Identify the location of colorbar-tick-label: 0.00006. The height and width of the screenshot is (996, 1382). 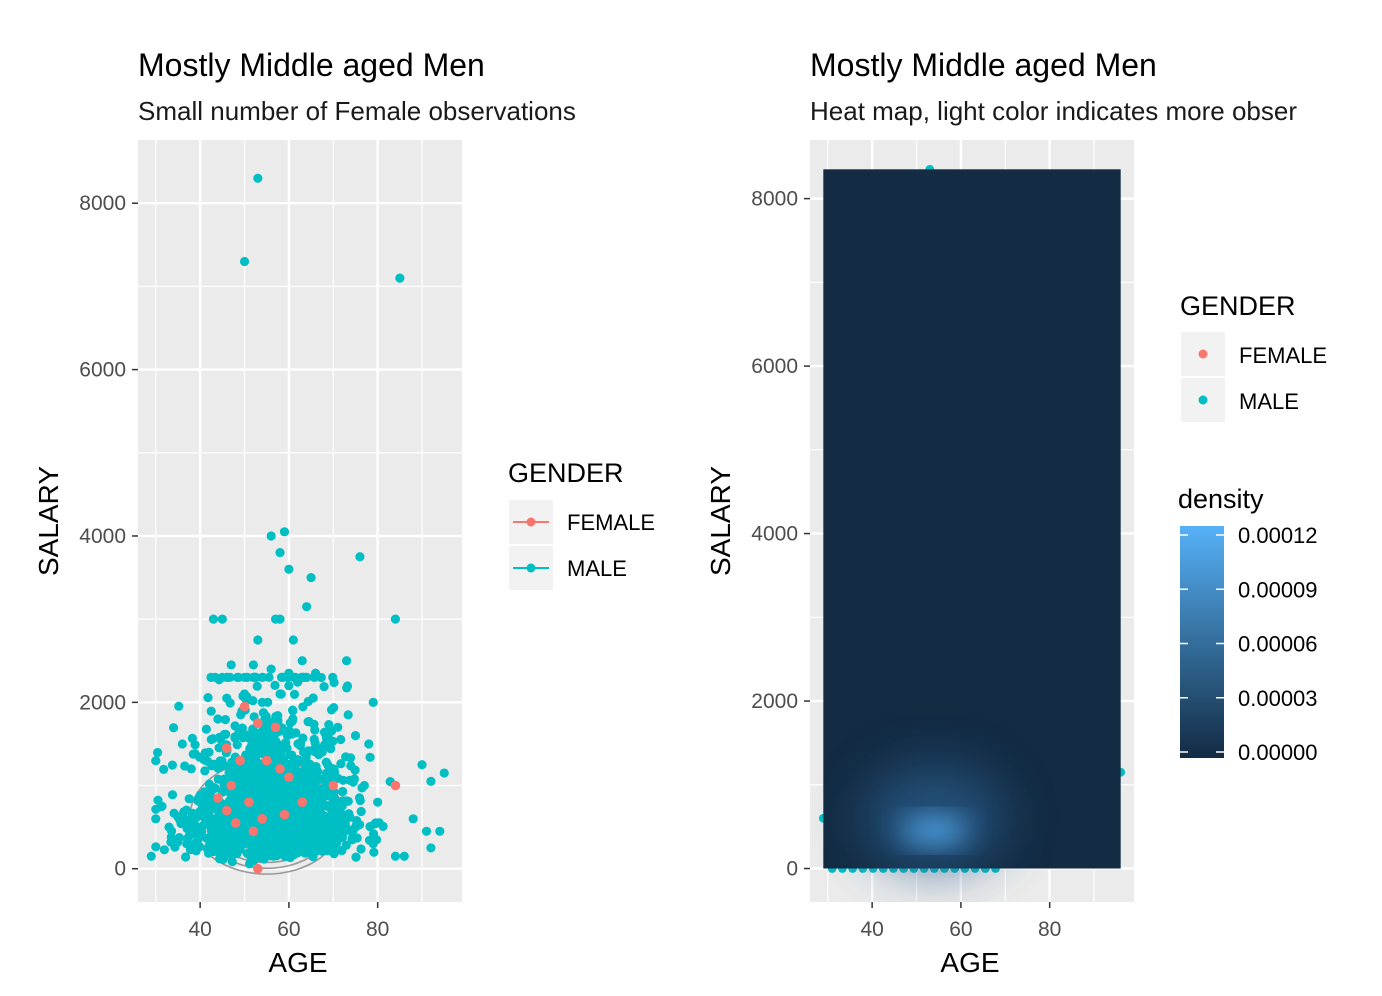
(1278, 644).